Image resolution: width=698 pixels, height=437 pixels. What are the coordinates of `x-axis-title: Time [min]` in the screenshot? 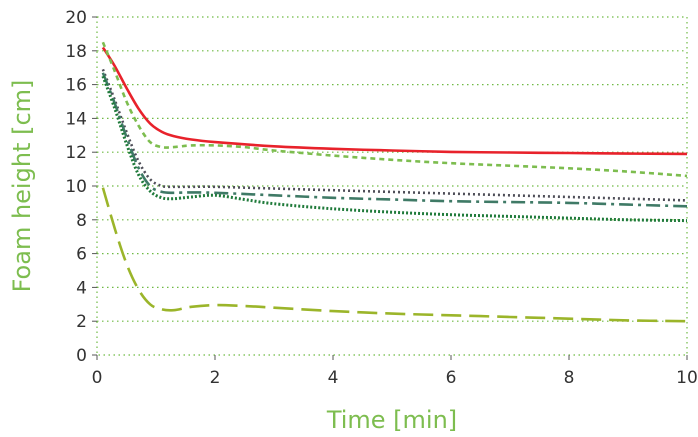 It's located at (391, 420).